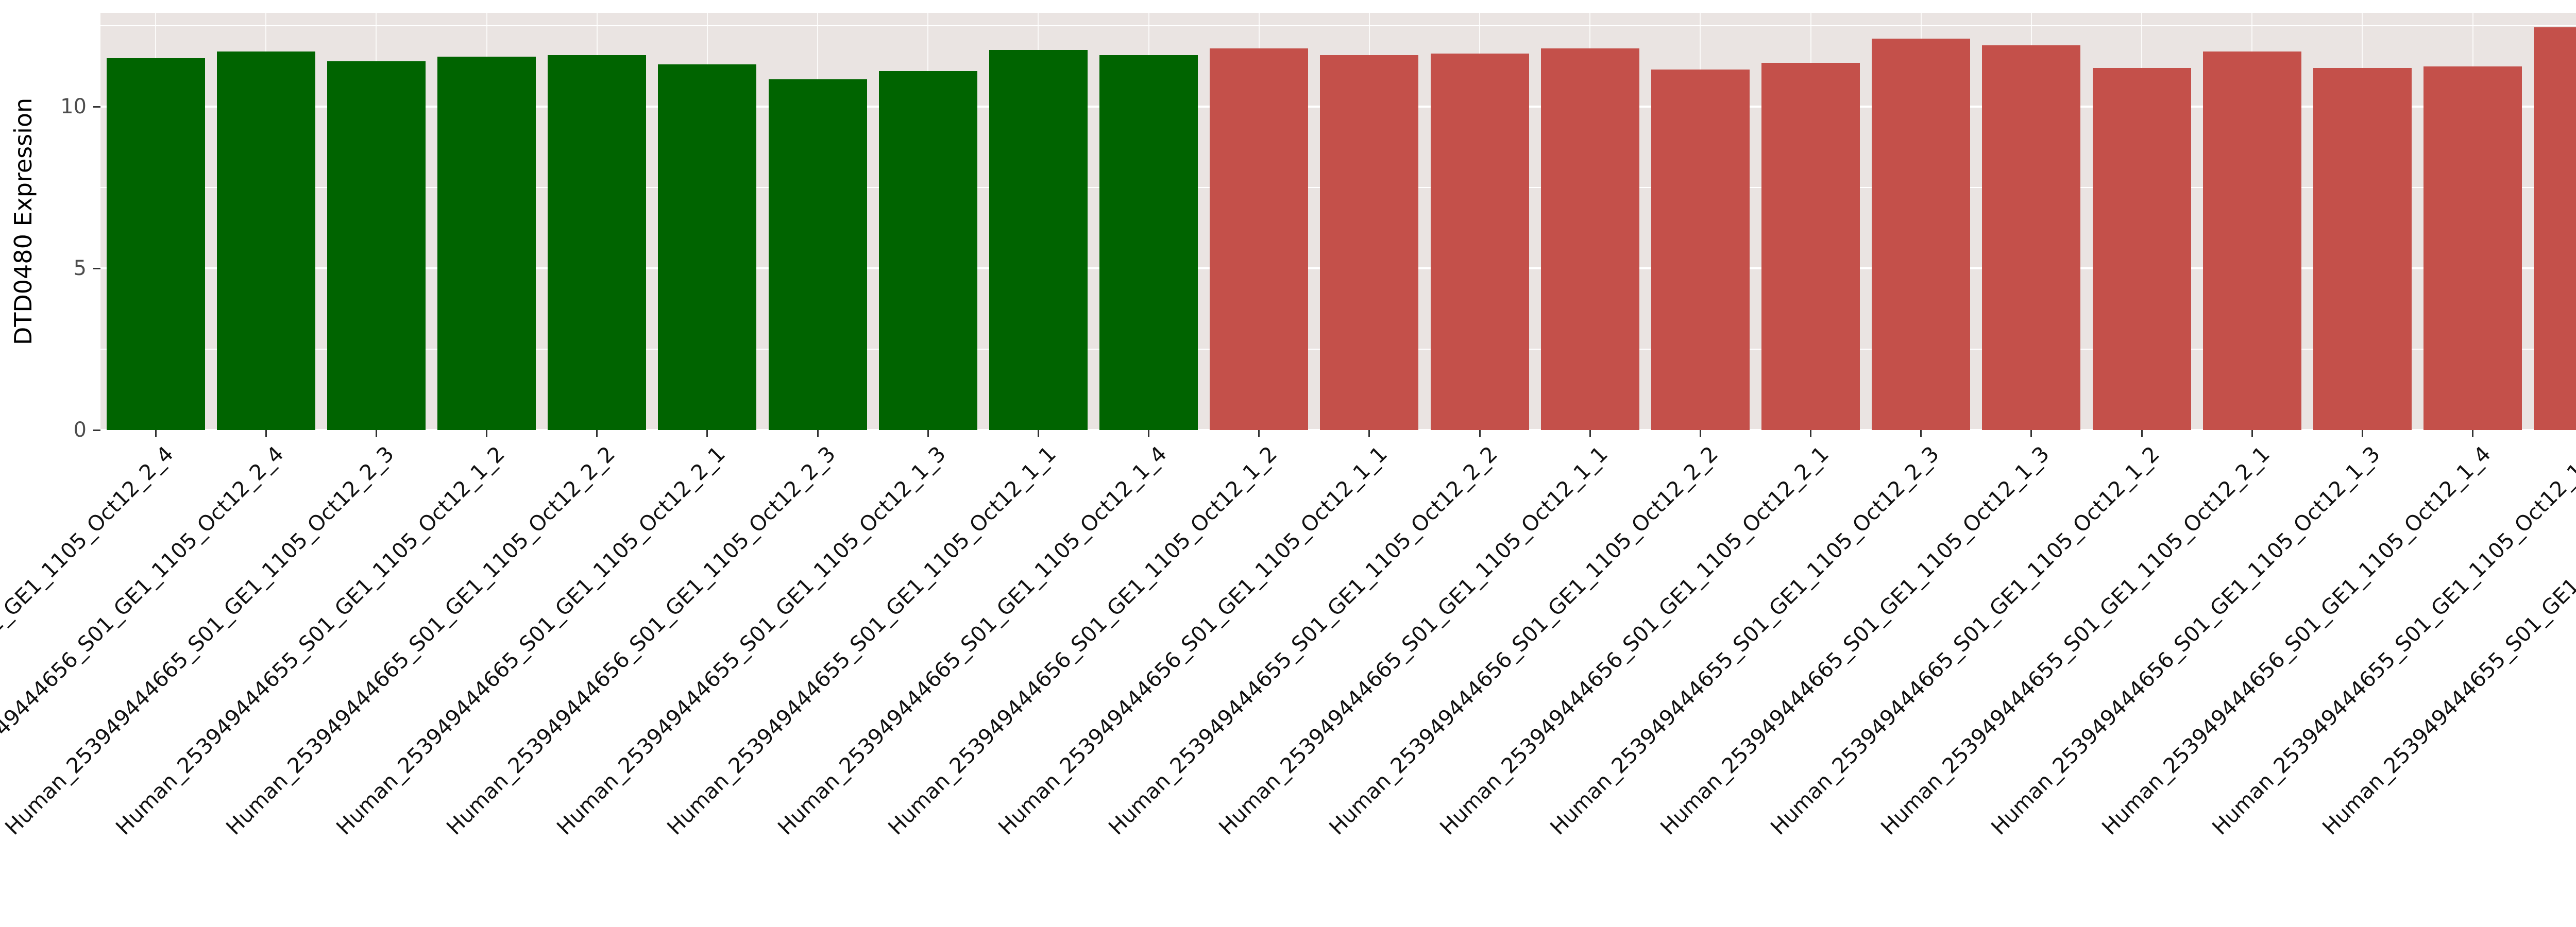 The width and height of the screenshot is (2576, 927). I want to click on y-tick-label: 10, so click(73, 107).